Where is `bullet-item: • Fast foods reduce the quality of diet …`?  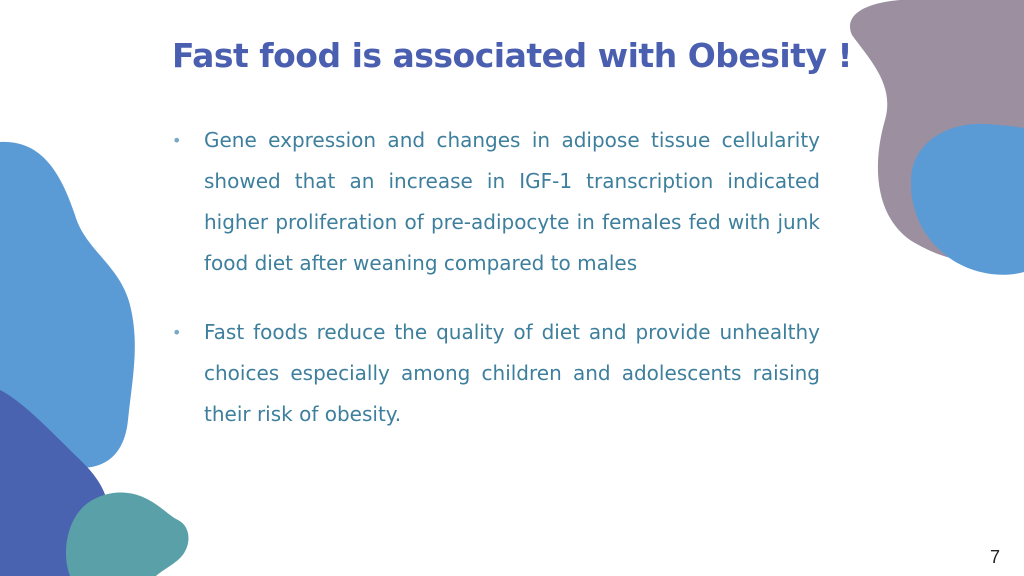
bullet-item: • Fast foods reduce the quality of diet … is located at coordinates (495, 373).